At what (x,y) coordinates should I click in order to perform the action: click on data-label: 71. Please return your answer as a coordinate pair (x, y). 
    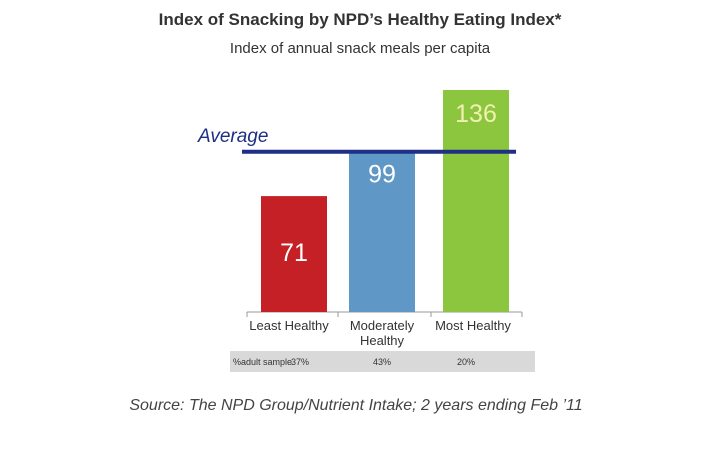
    Looking at the image, I should click on (294, 253).